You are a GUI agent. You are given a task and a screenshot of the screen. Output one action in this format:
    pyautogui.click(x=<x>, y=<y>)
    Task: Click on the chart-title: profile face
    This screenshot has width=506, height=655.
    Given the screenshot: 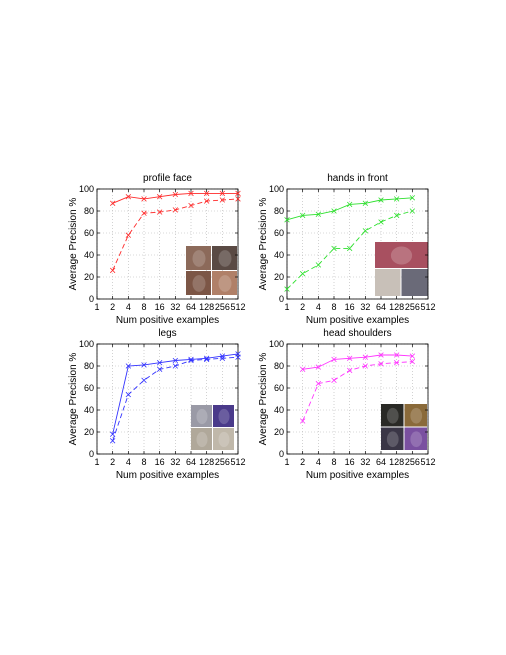 What is the action you would take?
    pyautogui.click(x=167, y=178)
    